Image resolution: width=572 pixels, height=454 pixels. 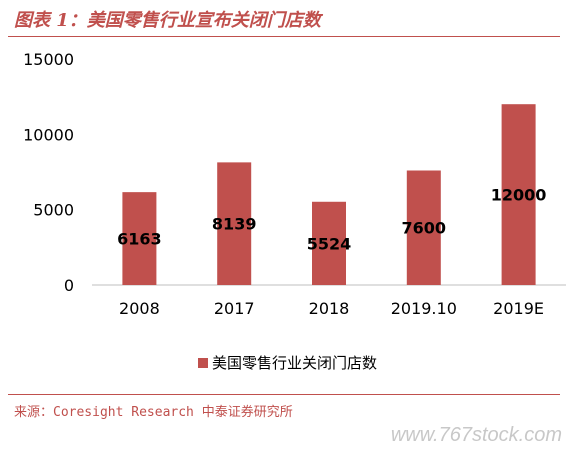 I want to click on y-tick-label: 10000, so click(x=48, y=134).